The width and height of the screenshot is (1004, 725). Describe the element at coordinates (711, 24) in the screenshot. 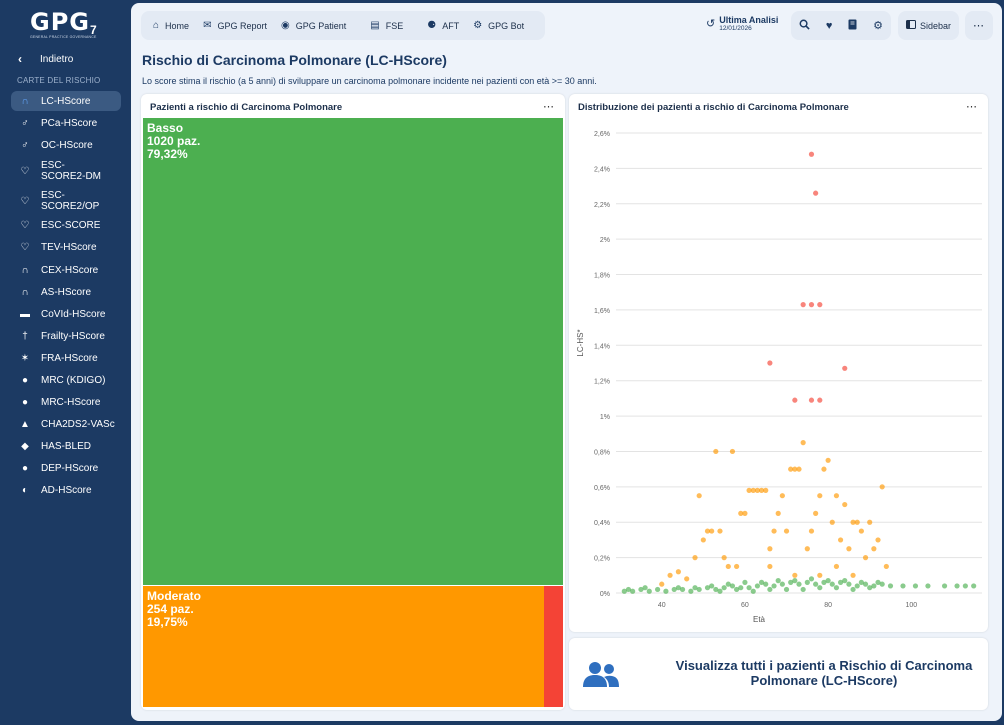

I see `history-icon: ↺` at that location.